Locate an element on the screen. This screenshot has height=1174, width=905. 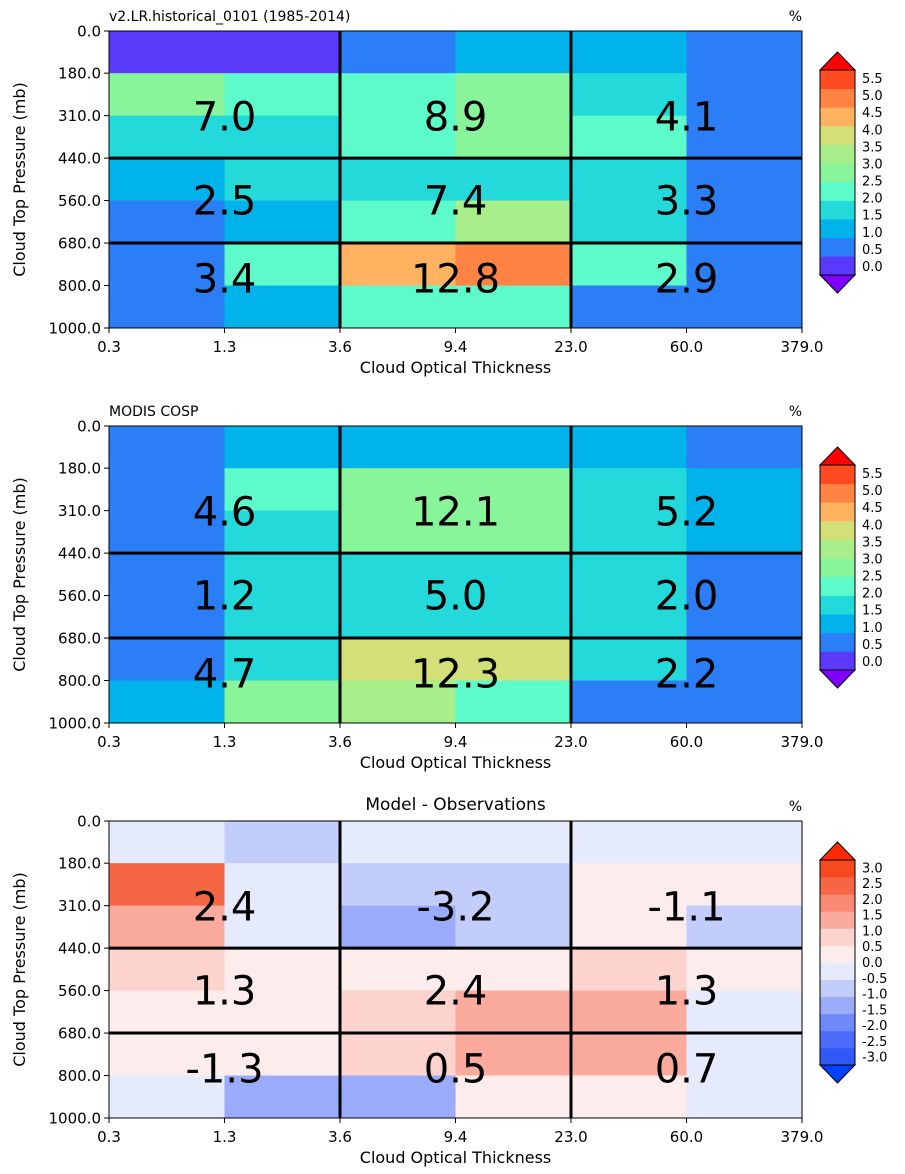
group-sum-label: 12.1 is located at coordinates (455, 513).